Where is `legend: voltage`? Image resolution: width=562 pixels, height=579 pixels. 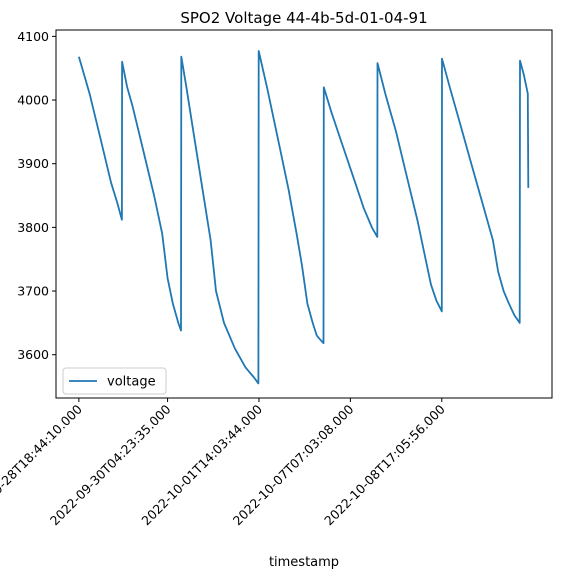 legend: voltage is located at coordinates (114, 381).